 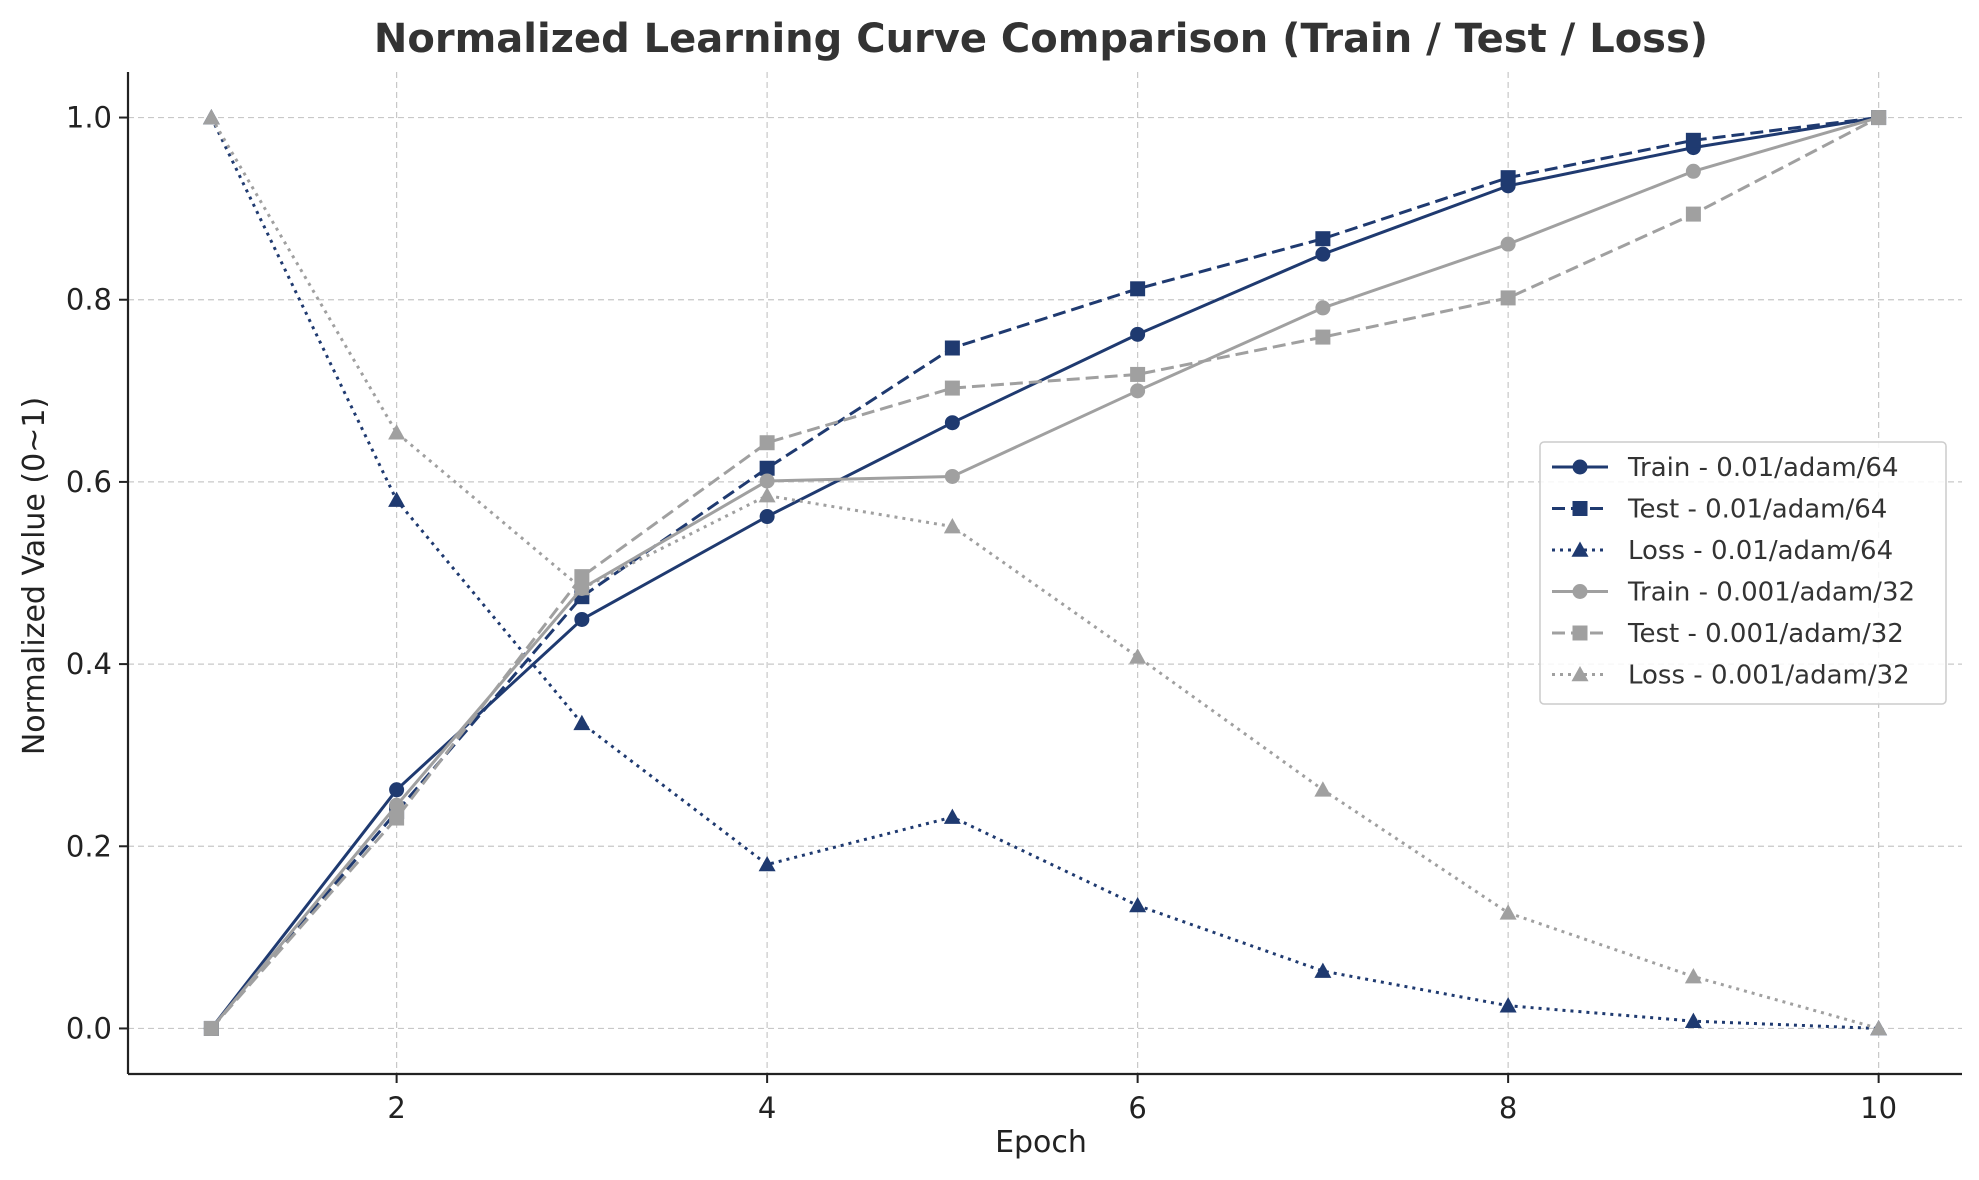 I want to click on x-tick-label: 6, so click(x=1137, y=1108).